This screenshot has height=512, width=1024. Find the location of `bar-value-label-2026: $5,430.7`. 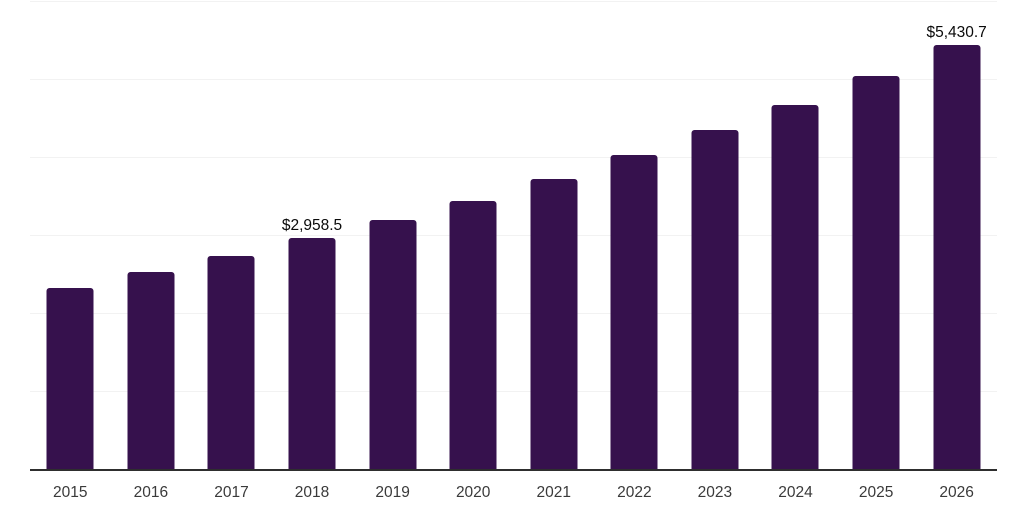

bar-value-label-2026: $5,430.7 is located at coordinates (956, 33).